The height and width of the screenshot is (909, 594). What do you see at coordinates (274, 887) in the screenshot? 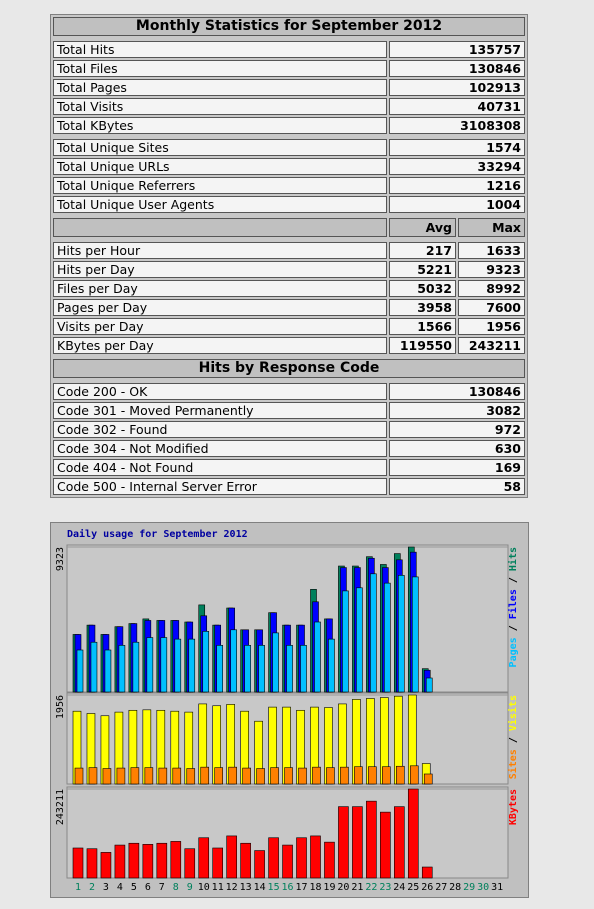
I see `x-tick-label: 15` at bounding box center [274, 887].